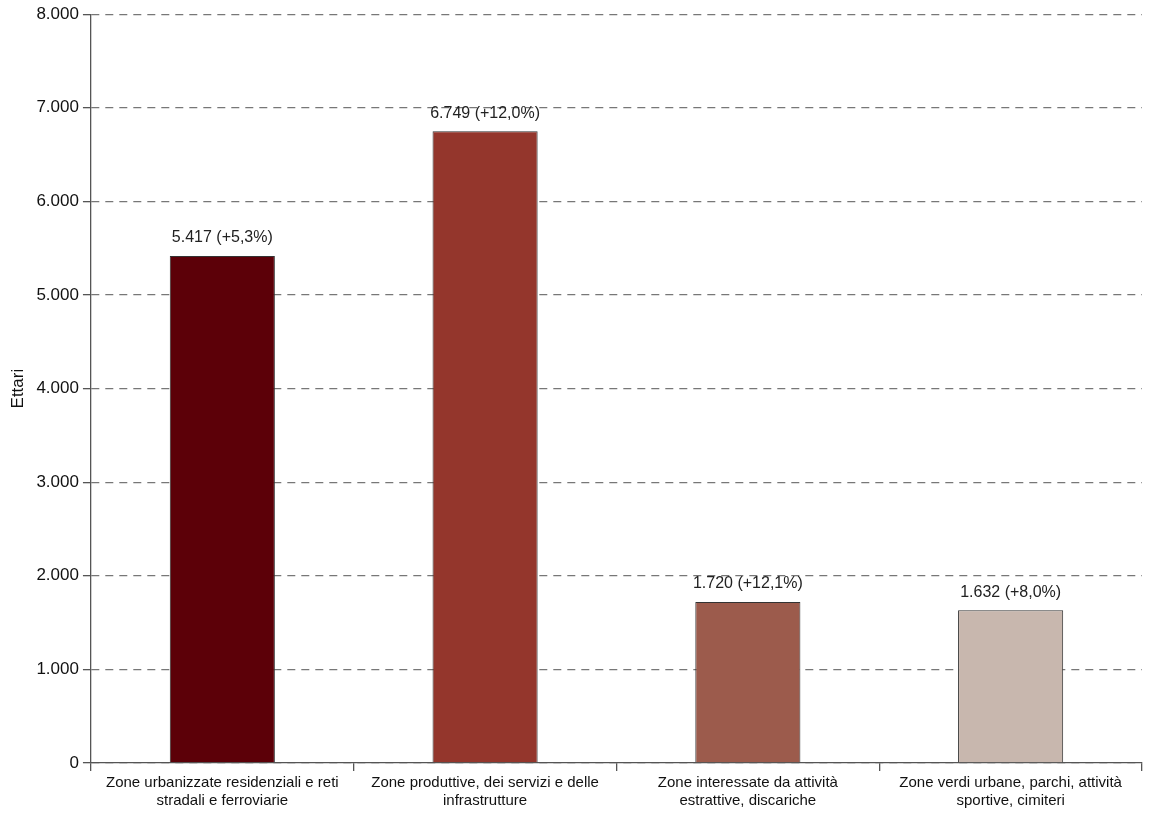  What do you see at coordinates (485, 112) in the screenshot?
I see `data-label: 6.749 (+12,0%)` at bounding box center [485, 112].